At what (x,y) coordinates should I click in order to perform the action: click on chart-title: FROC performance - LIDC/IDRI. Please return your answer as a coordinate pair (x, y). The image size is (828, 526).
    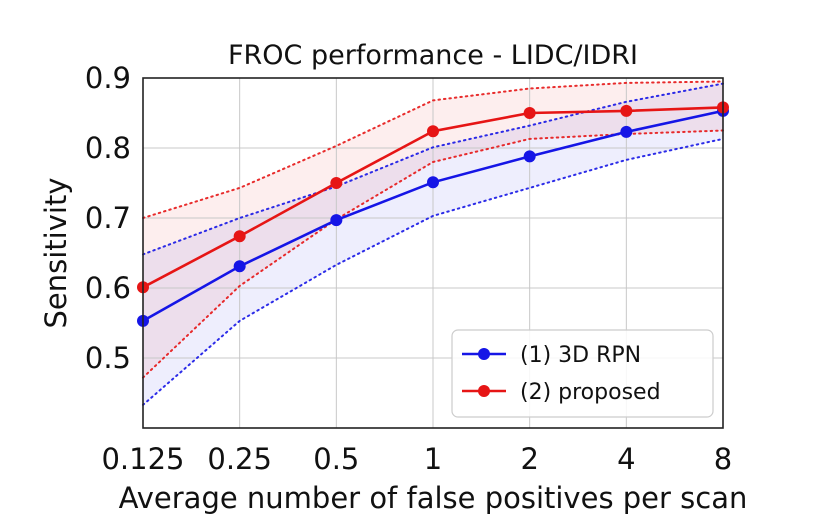
    Looking at the image, I should click on (433, 55).